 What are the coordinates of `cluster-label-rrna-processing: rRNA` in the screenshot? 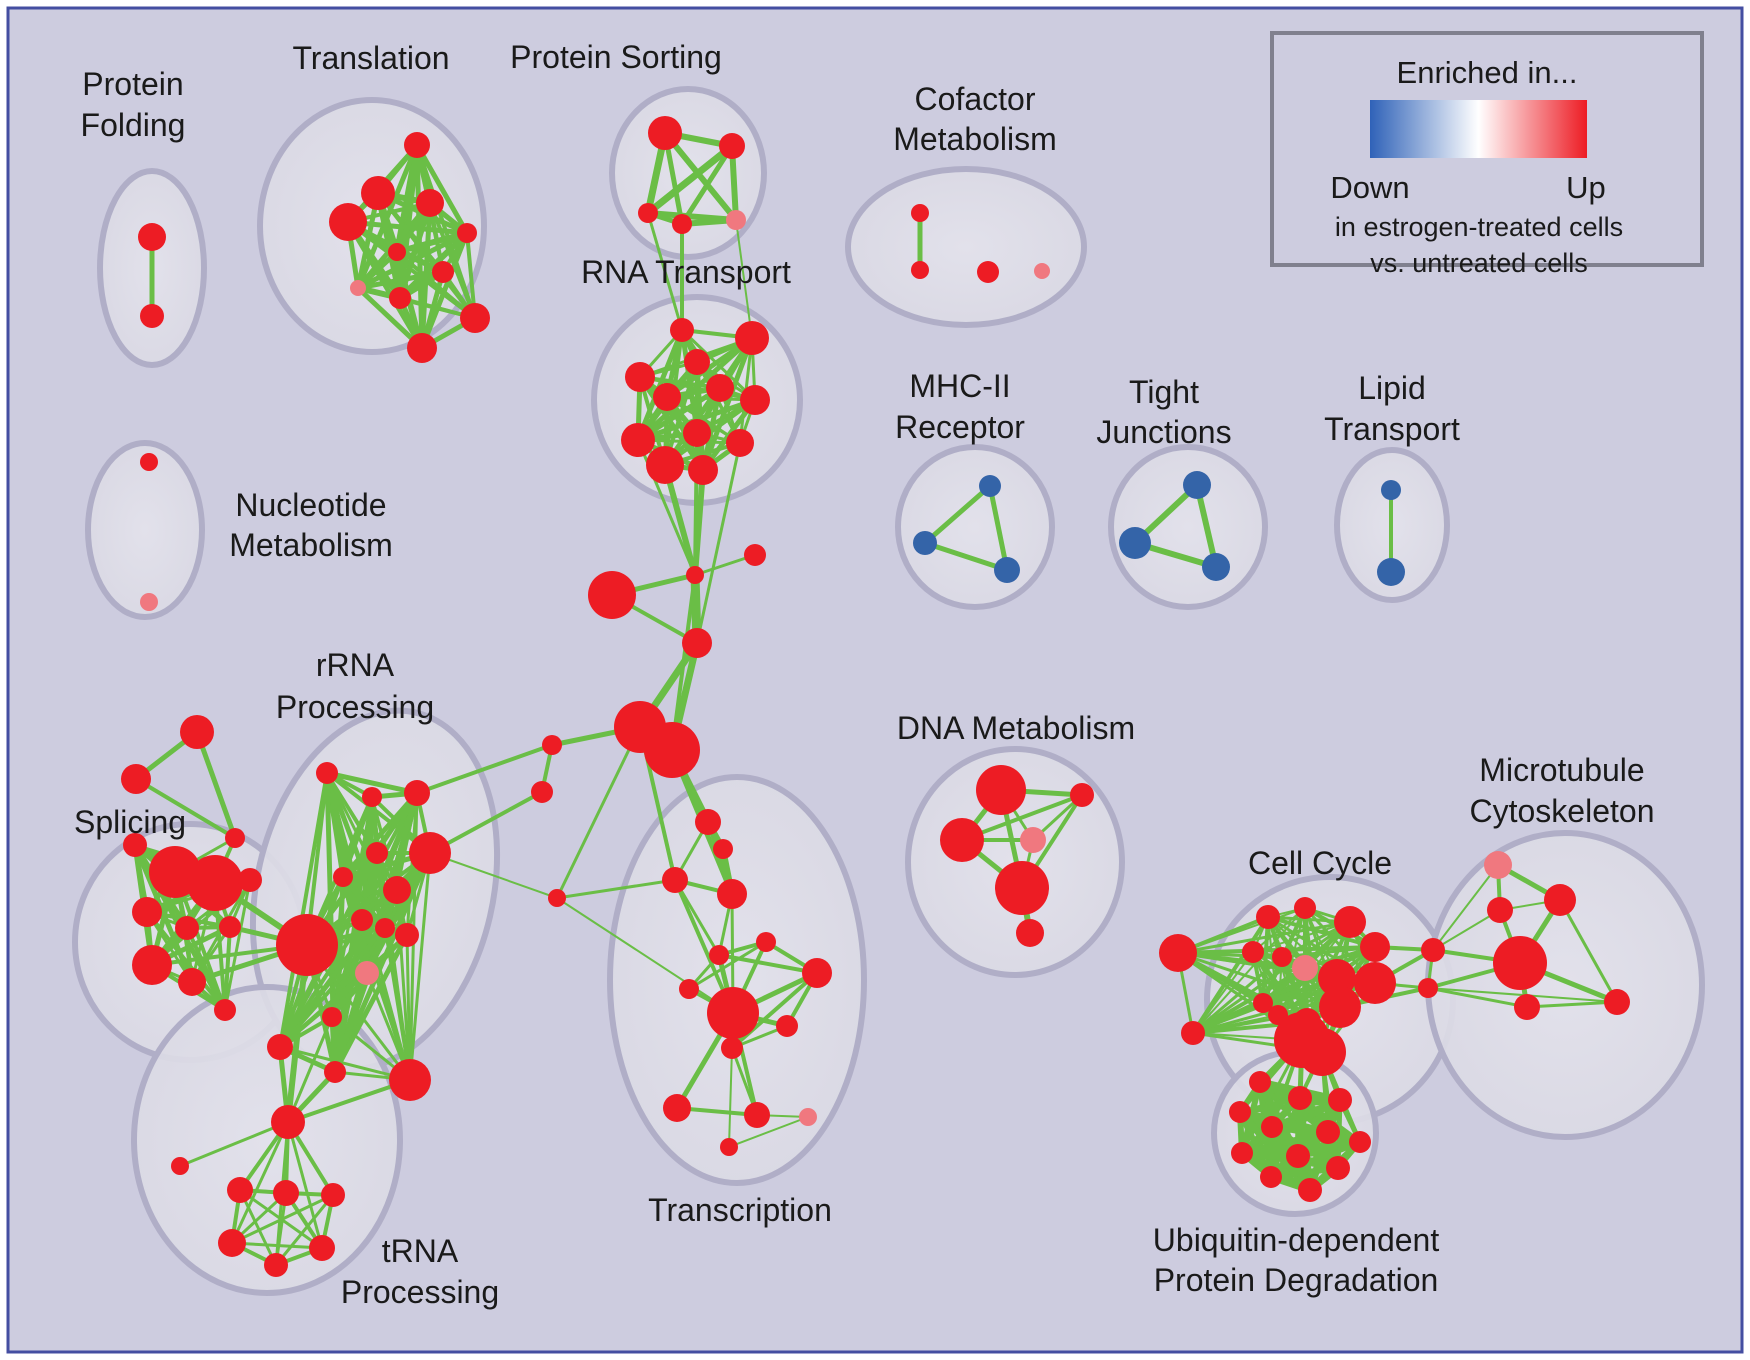 It's located at (355, 665).